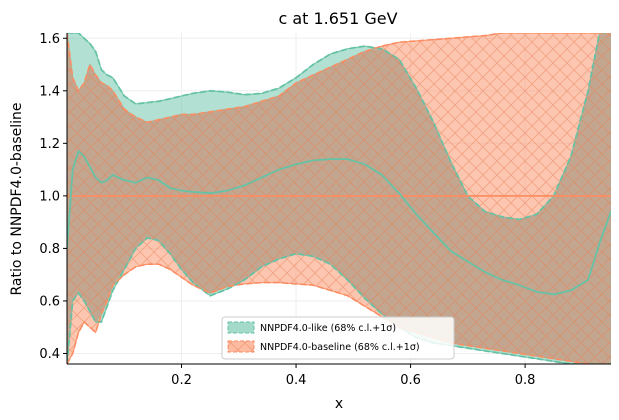 This screenshot has height=420, width=619. I want to click on y-tick-label: 1.2, so click(49, 144).